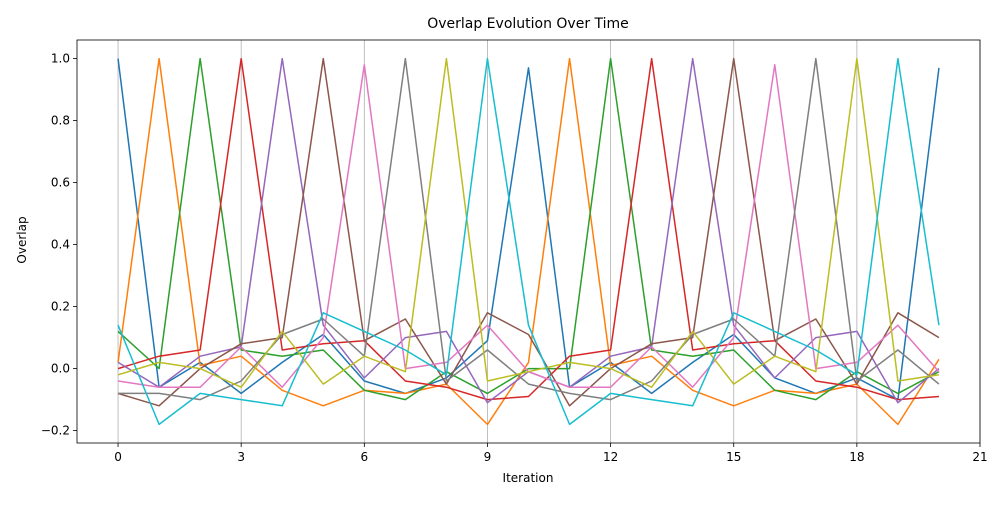 Image resolution: width=1000 pixels, height=505 pixels. What do you see at coordinates (528, 478) in the screenshot?
I see `x-axis-label: Iteration` at bounding box center [528, 478].